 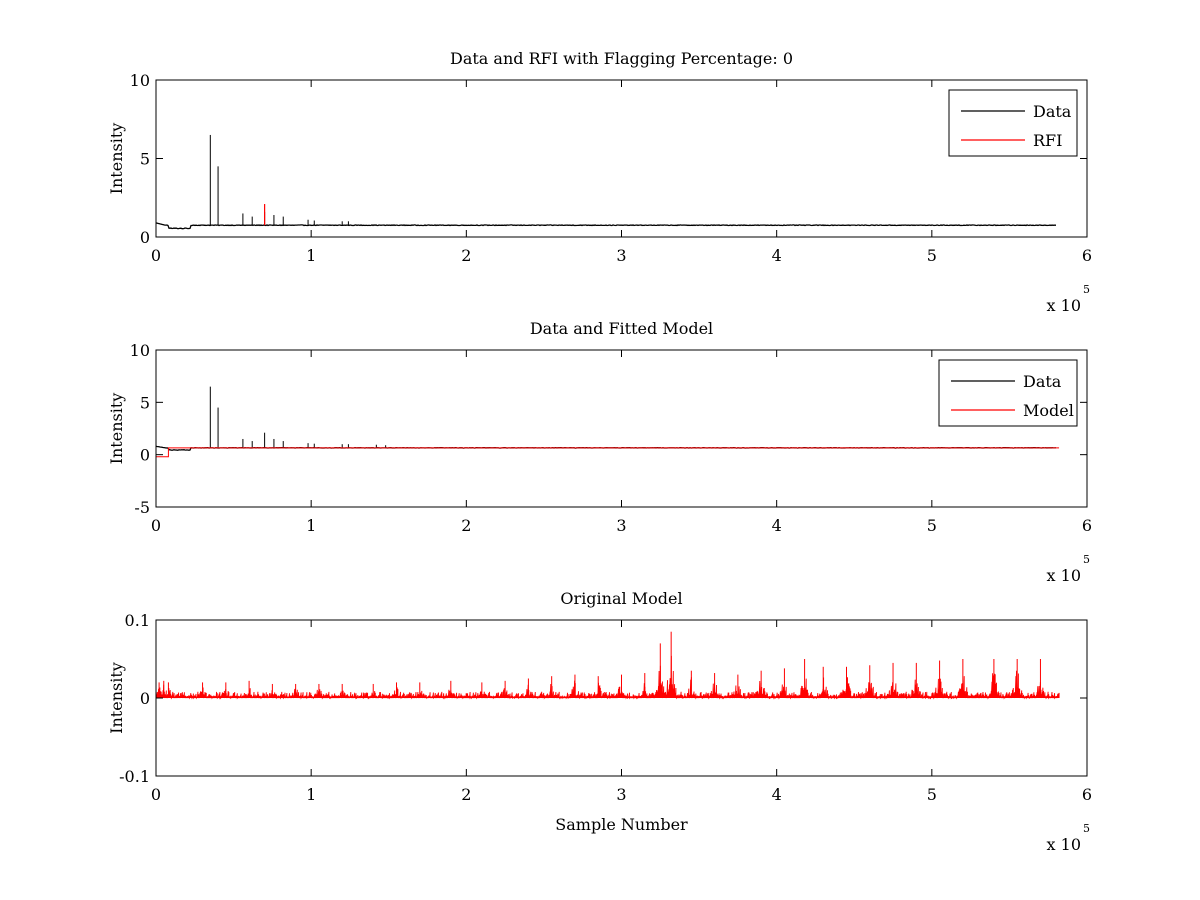 What do you see at coordinates (608, 452) in the screenshot?
I see `model-line` at bounding box center [608, 452].